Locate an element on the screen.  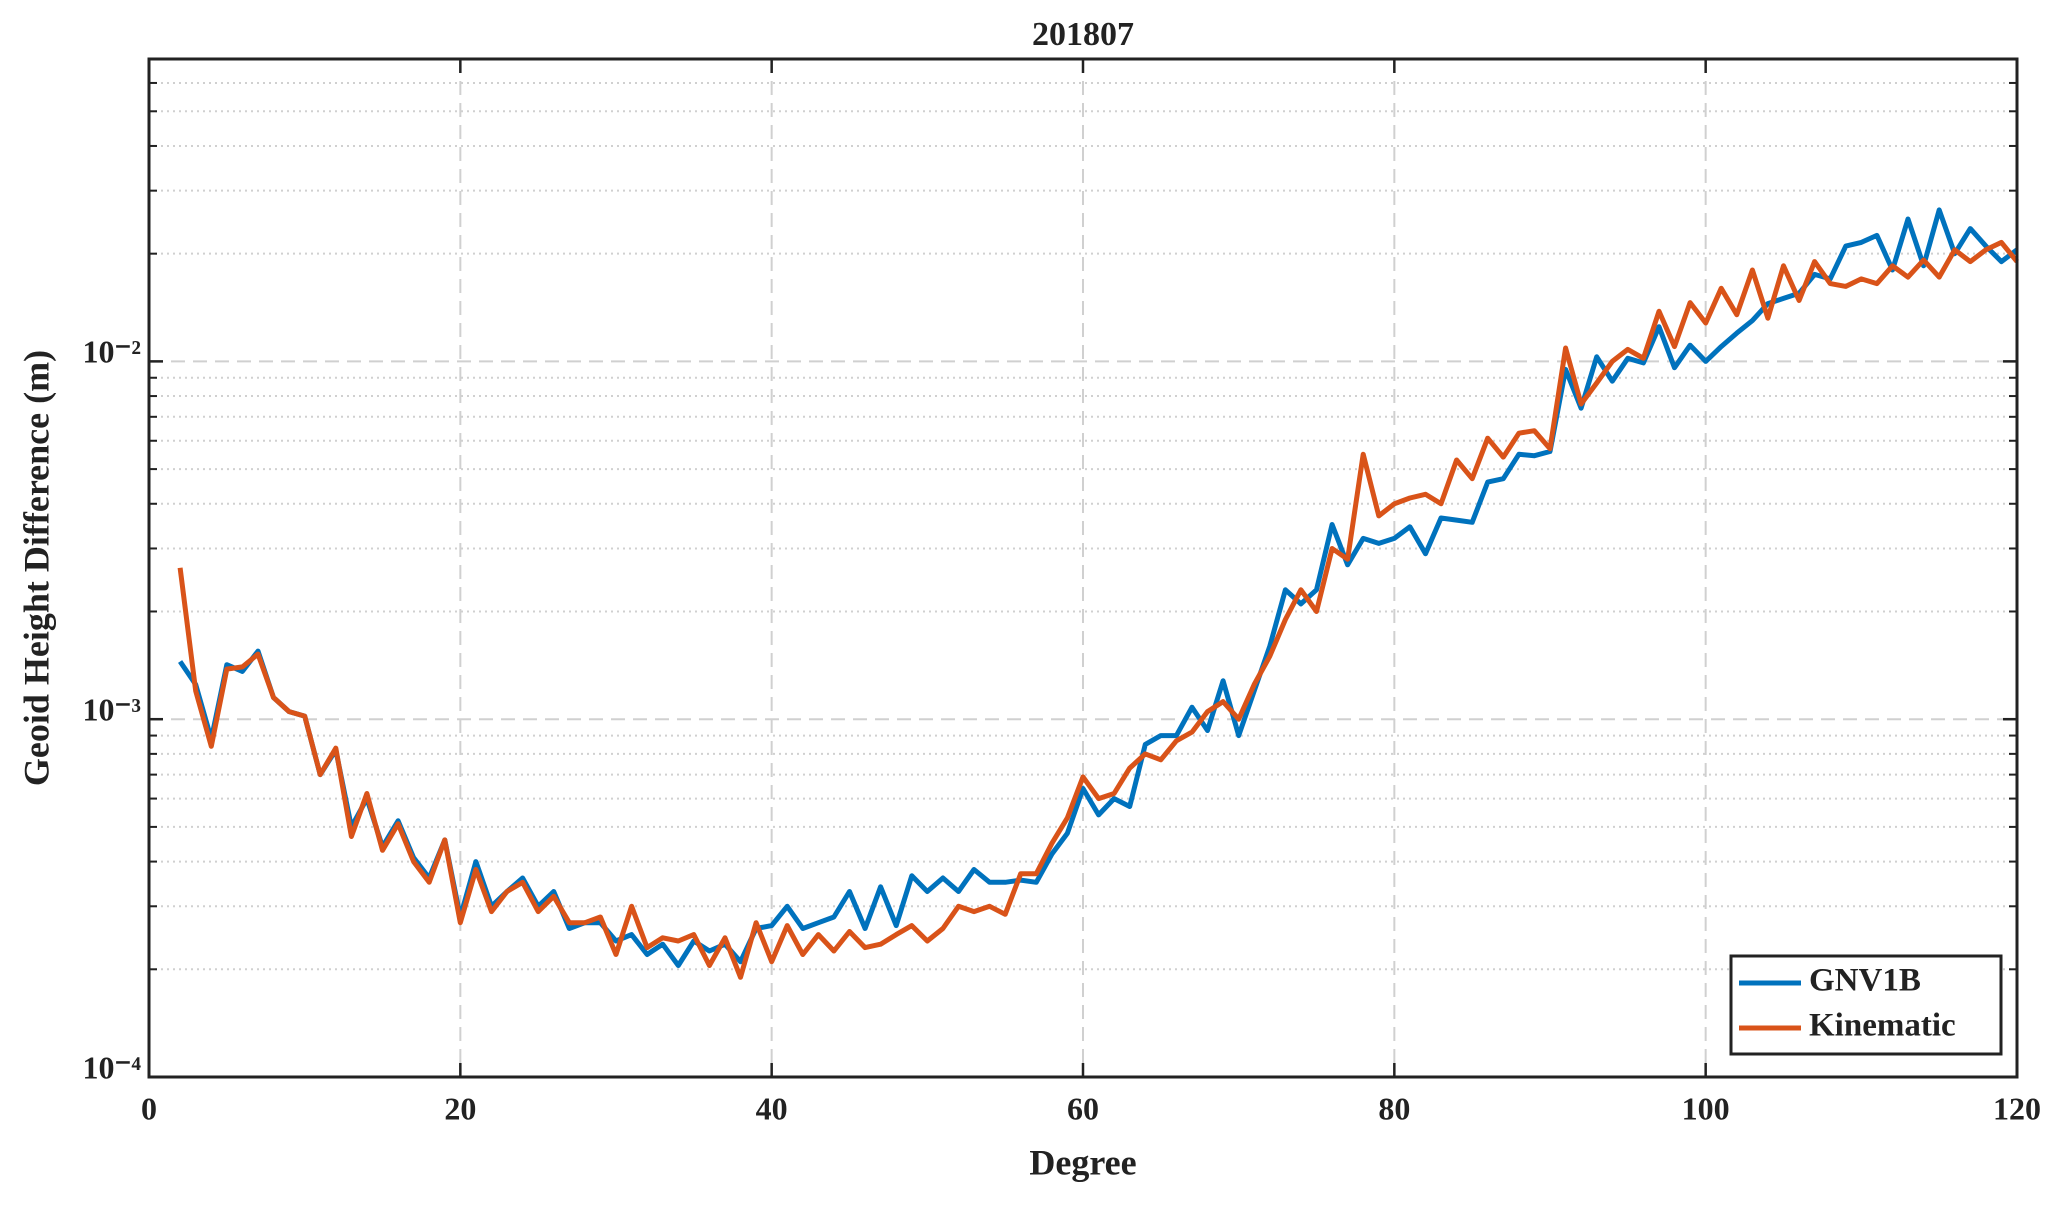
legend-label: GNV1B is located at coordinates (1865, 981).